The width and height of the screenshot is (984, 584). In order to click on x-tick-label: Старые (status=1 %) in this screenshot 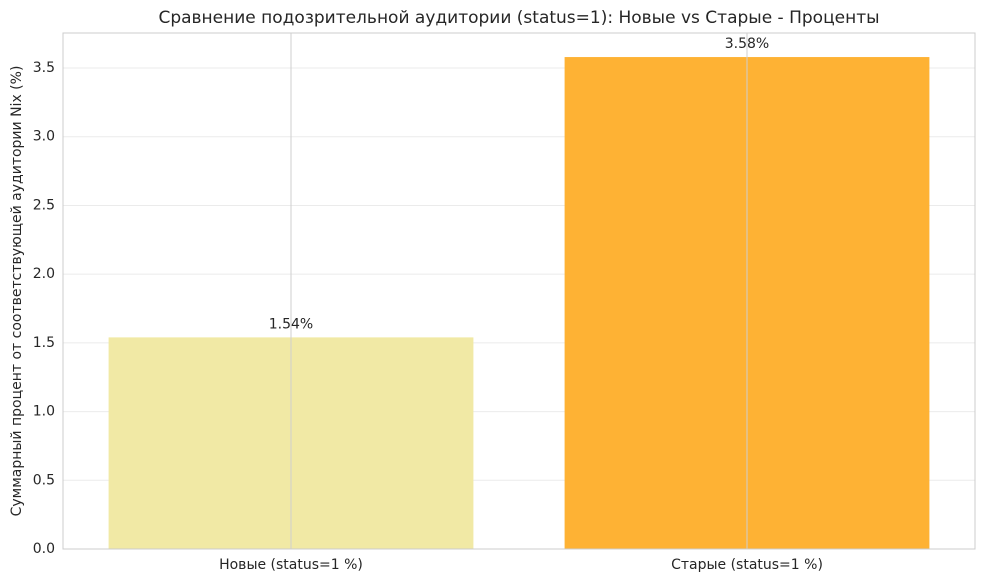, I will do `click(747, 565)`.